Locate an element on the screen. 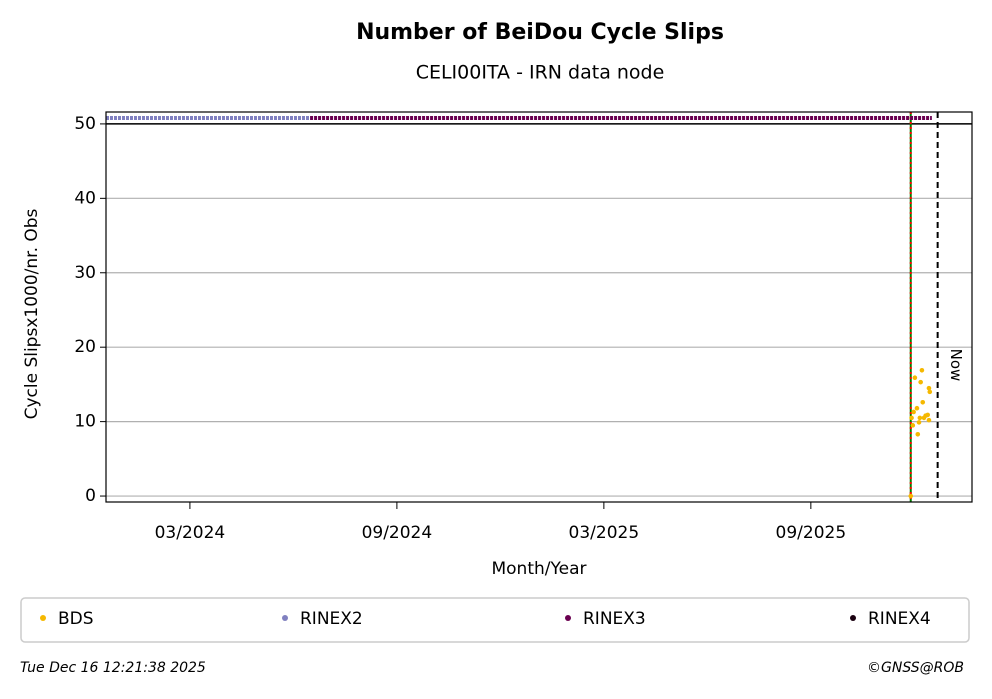 This screenshot has width=992, height=699. legend-label: RINEX2 is located at coordinates (331, 619).